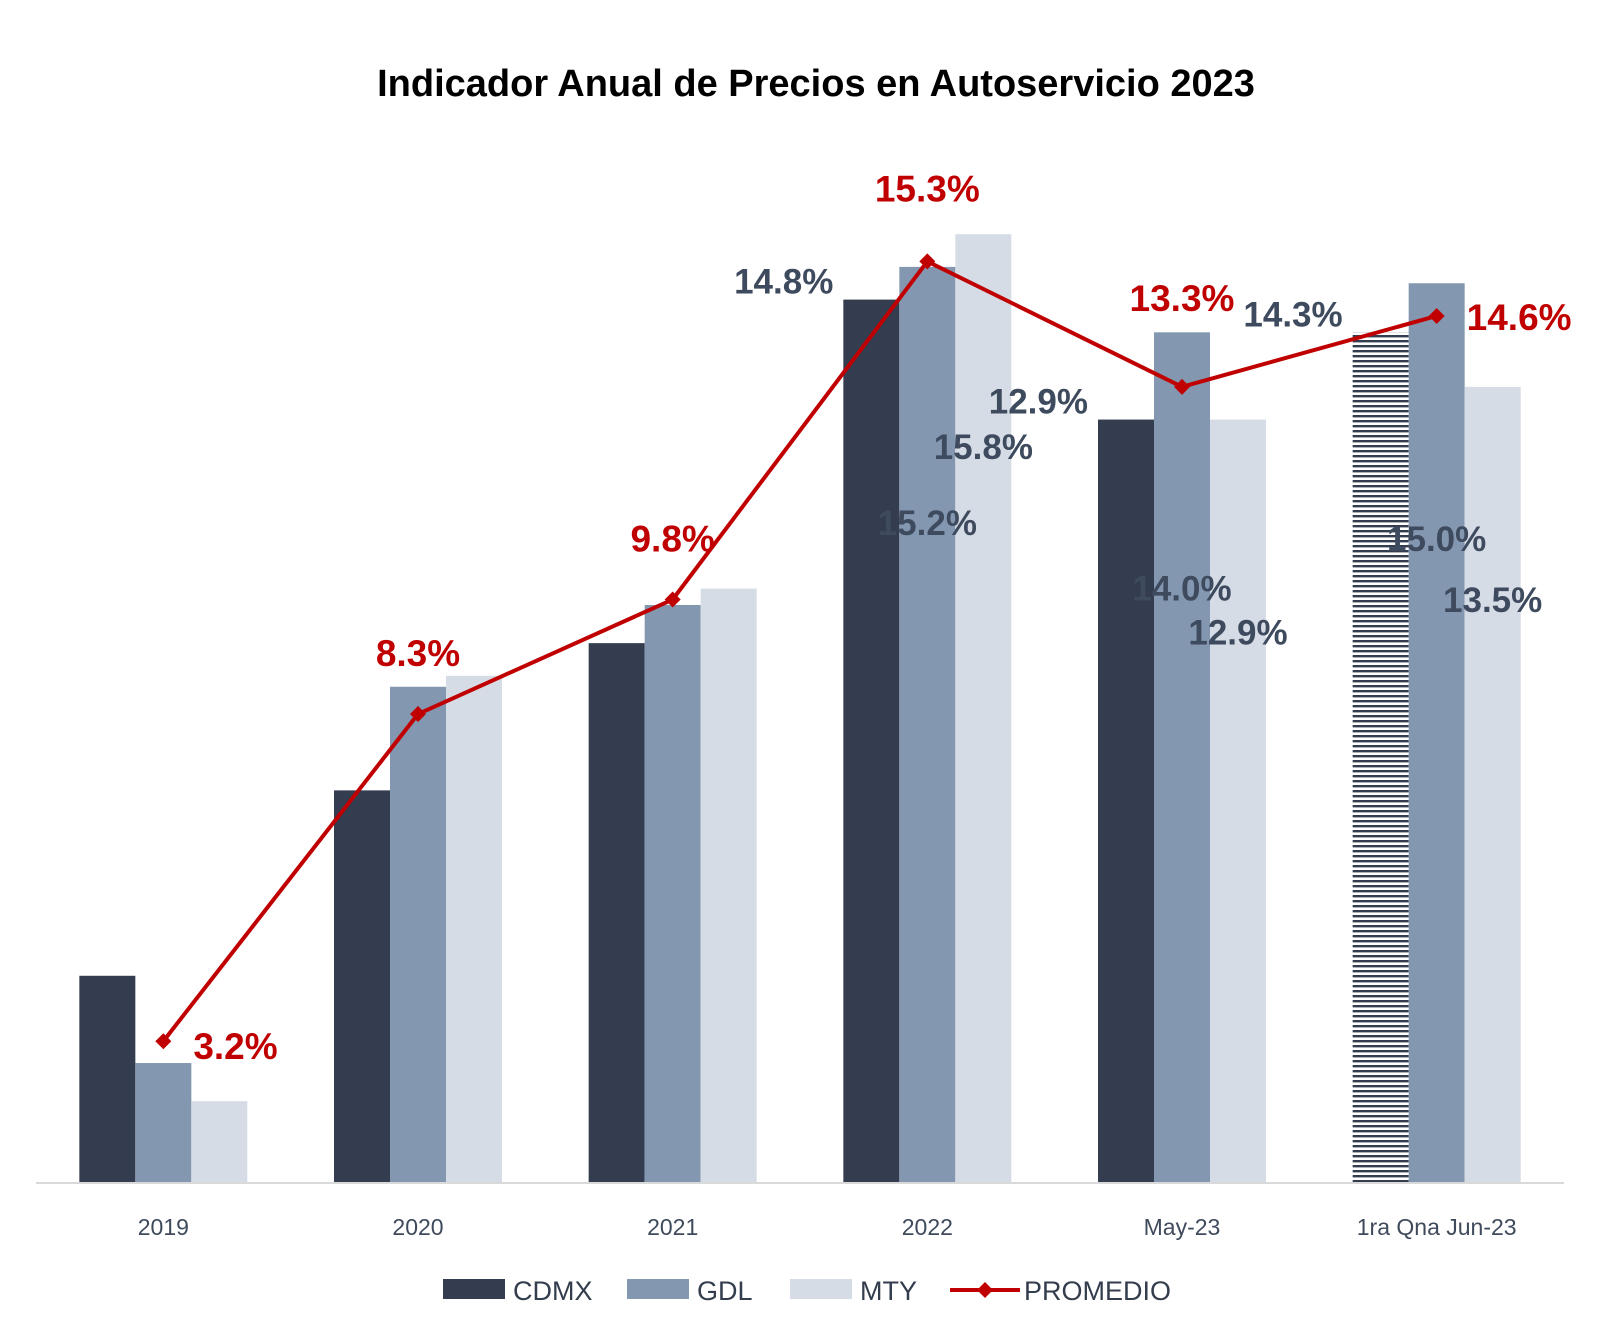 This screenshot has width=1600, height=1334. What do you see at coordinates (827, 1227) in the screenshot?
I see `x-axis-ticks: 2019 2020 2021 2022 May-23 1ra Qna Jun-23` at bounding box center [827, 1227].